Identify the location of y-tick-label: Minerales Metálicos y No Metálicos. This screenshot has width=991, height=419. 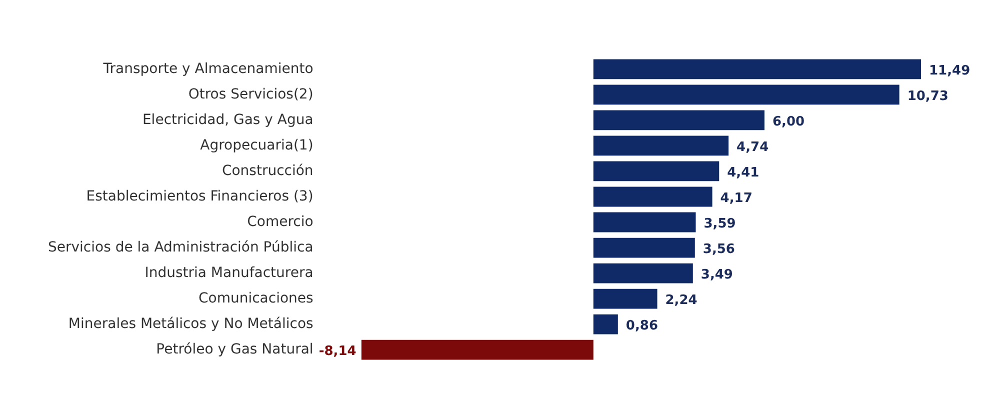
(191, 324).